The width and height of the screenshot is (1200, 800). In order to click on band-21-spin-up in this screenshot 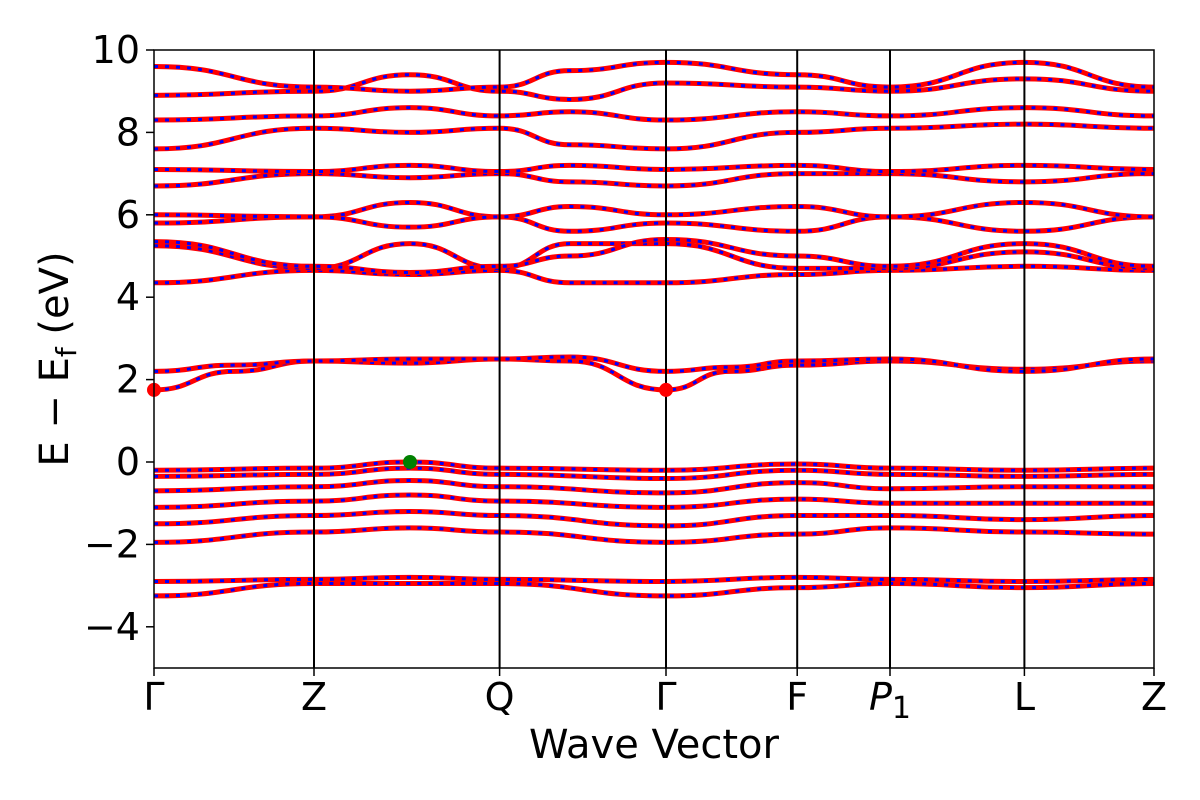, I will do `click(654, 76)`.